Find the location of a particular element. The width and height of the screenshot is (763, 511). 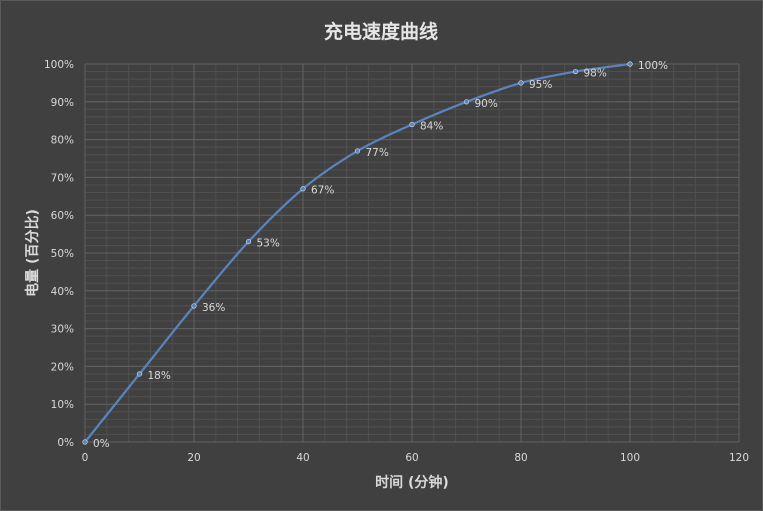

y-tick-label: 60% is located at coordinates (62, 216).